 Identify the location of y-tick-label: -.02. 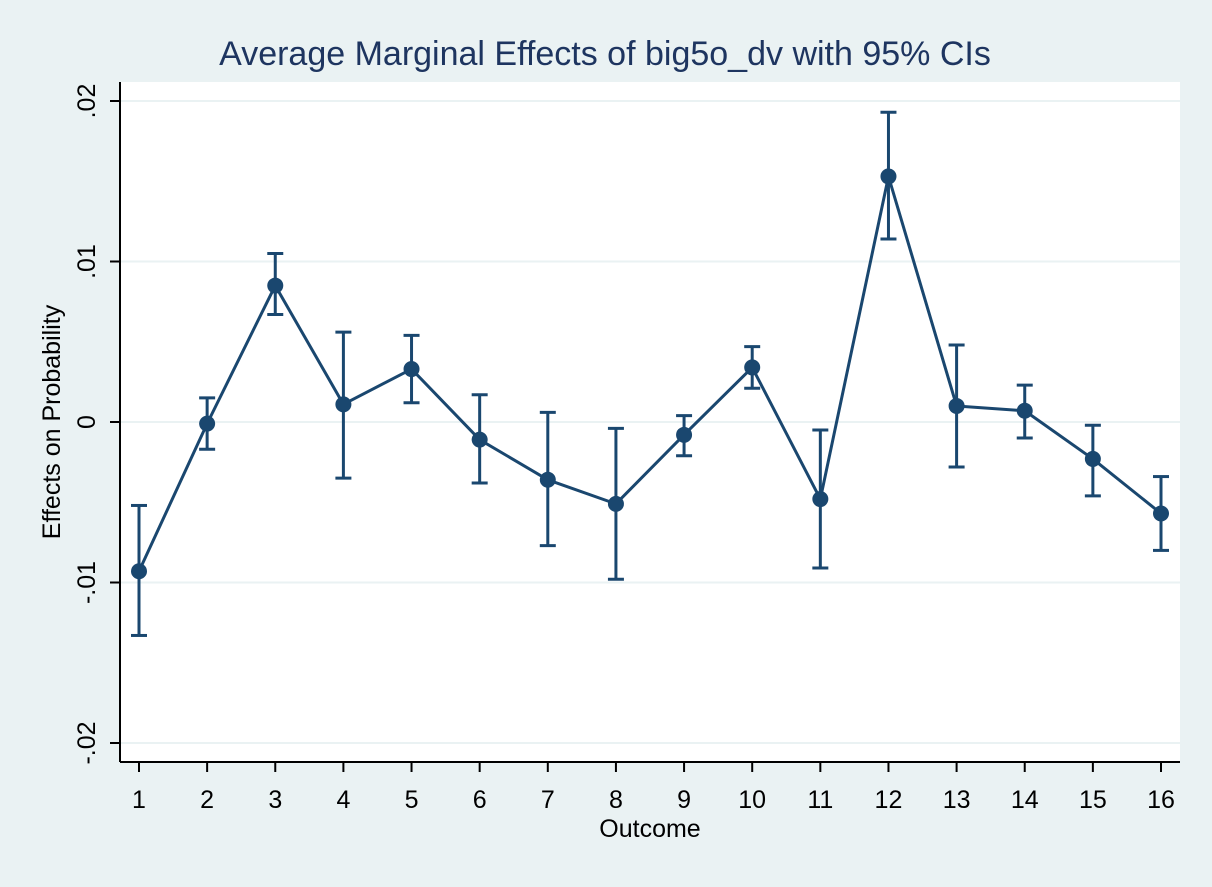
(87, 742).